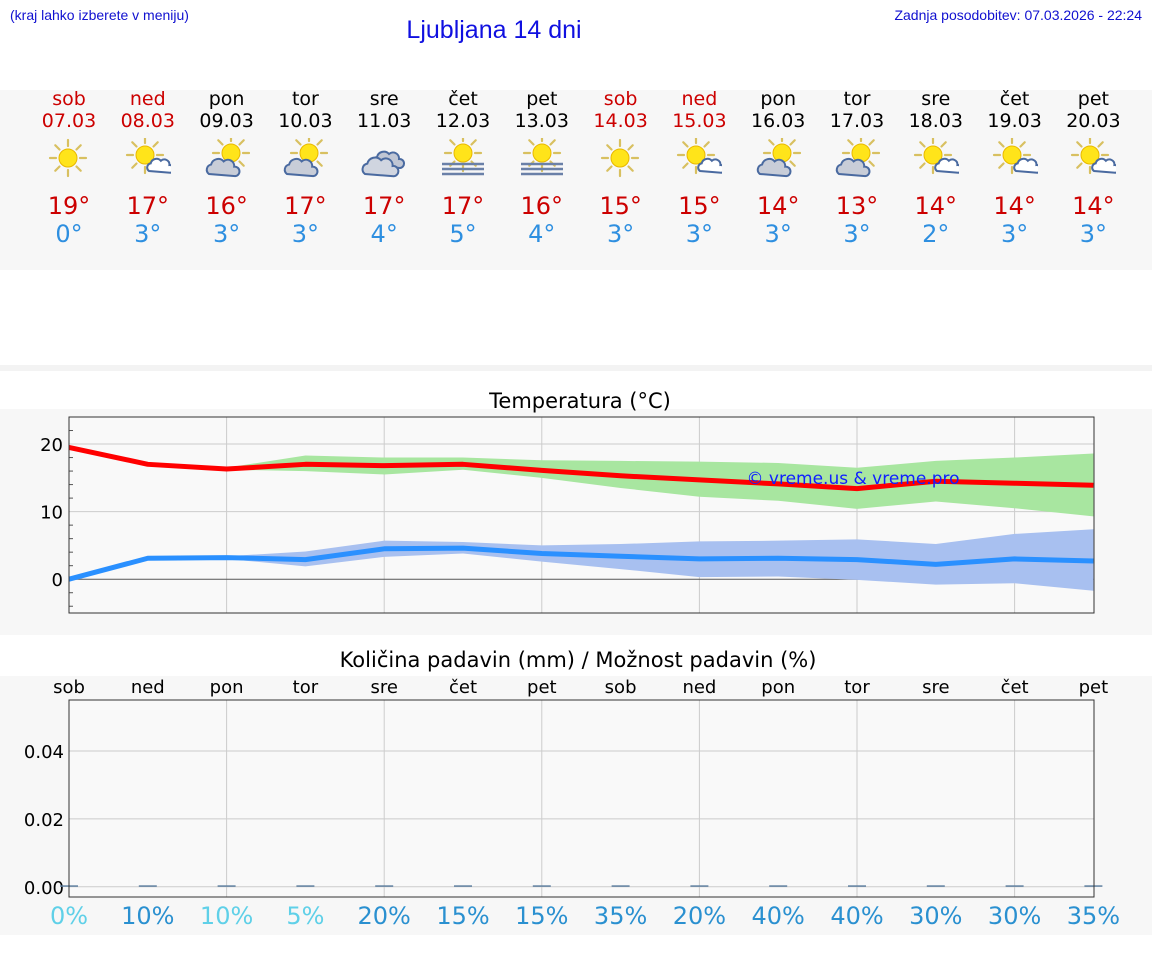 Image resolution: width=1152 pixels, height=975 pixels. What do you see at coordinates (699, 687) in the screenshot?
I see `x-tick-label: ned` at bounding box center [699, 687].